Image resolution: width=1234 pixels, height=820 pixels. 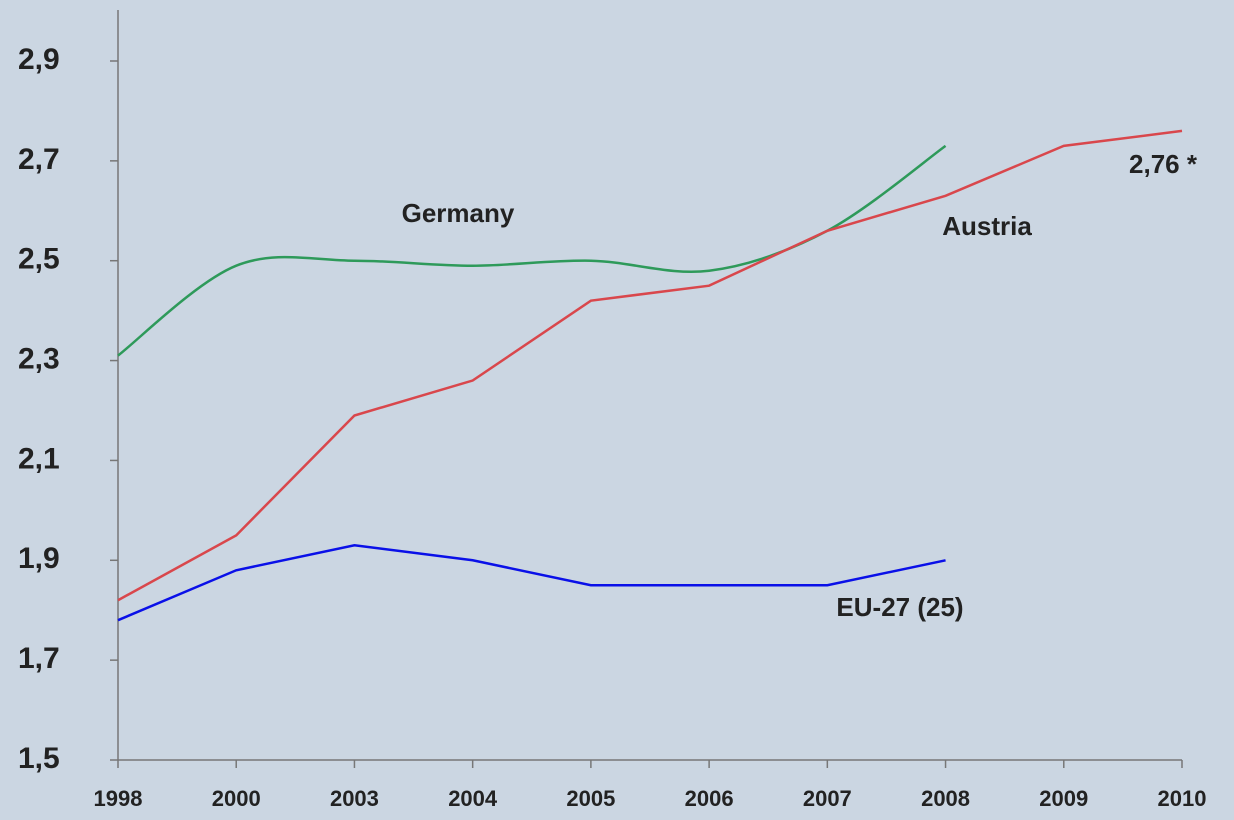 I want to click on x-tick-label: 2004, so click(x=473, y=798).